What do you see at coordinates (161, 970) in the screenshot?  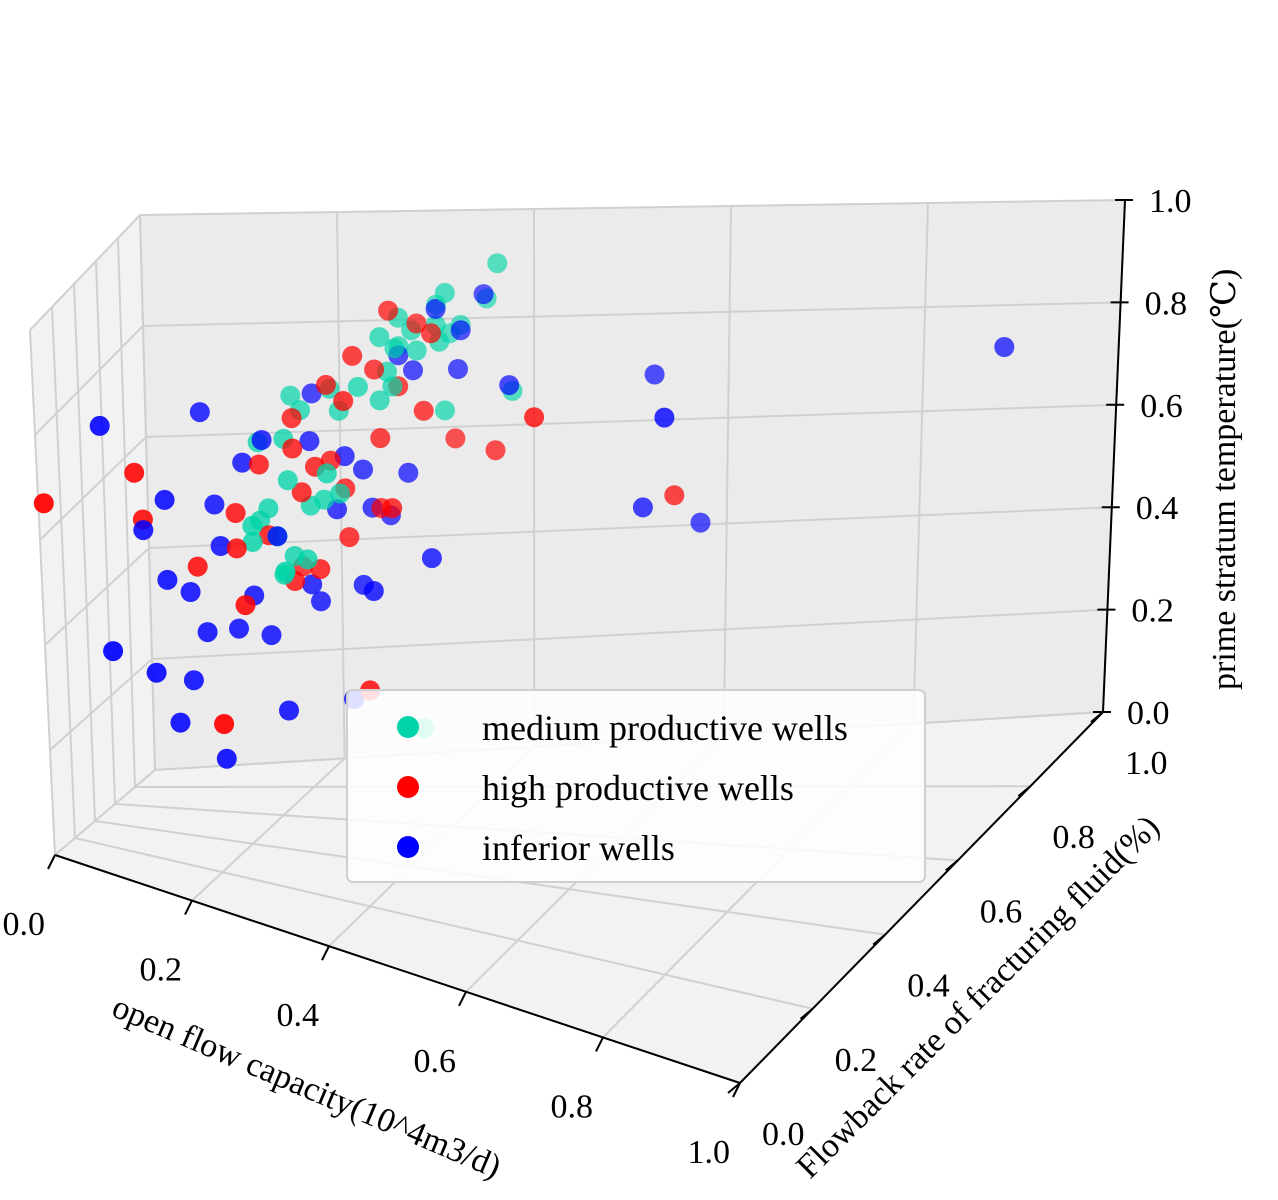 I see `x-tick-label: 0.2` at bounding box center [161, 970].